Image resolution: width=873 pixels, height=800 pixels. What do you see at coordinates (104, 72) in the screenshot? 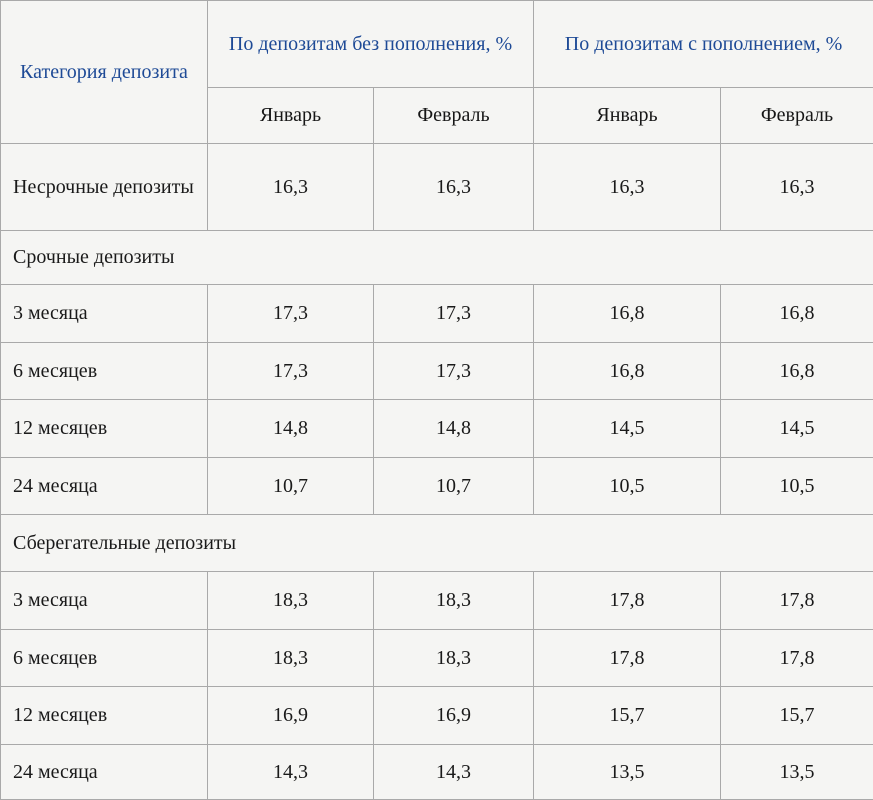
I see `category-column-header: Категория депозита` at bounding box center [104, 72].